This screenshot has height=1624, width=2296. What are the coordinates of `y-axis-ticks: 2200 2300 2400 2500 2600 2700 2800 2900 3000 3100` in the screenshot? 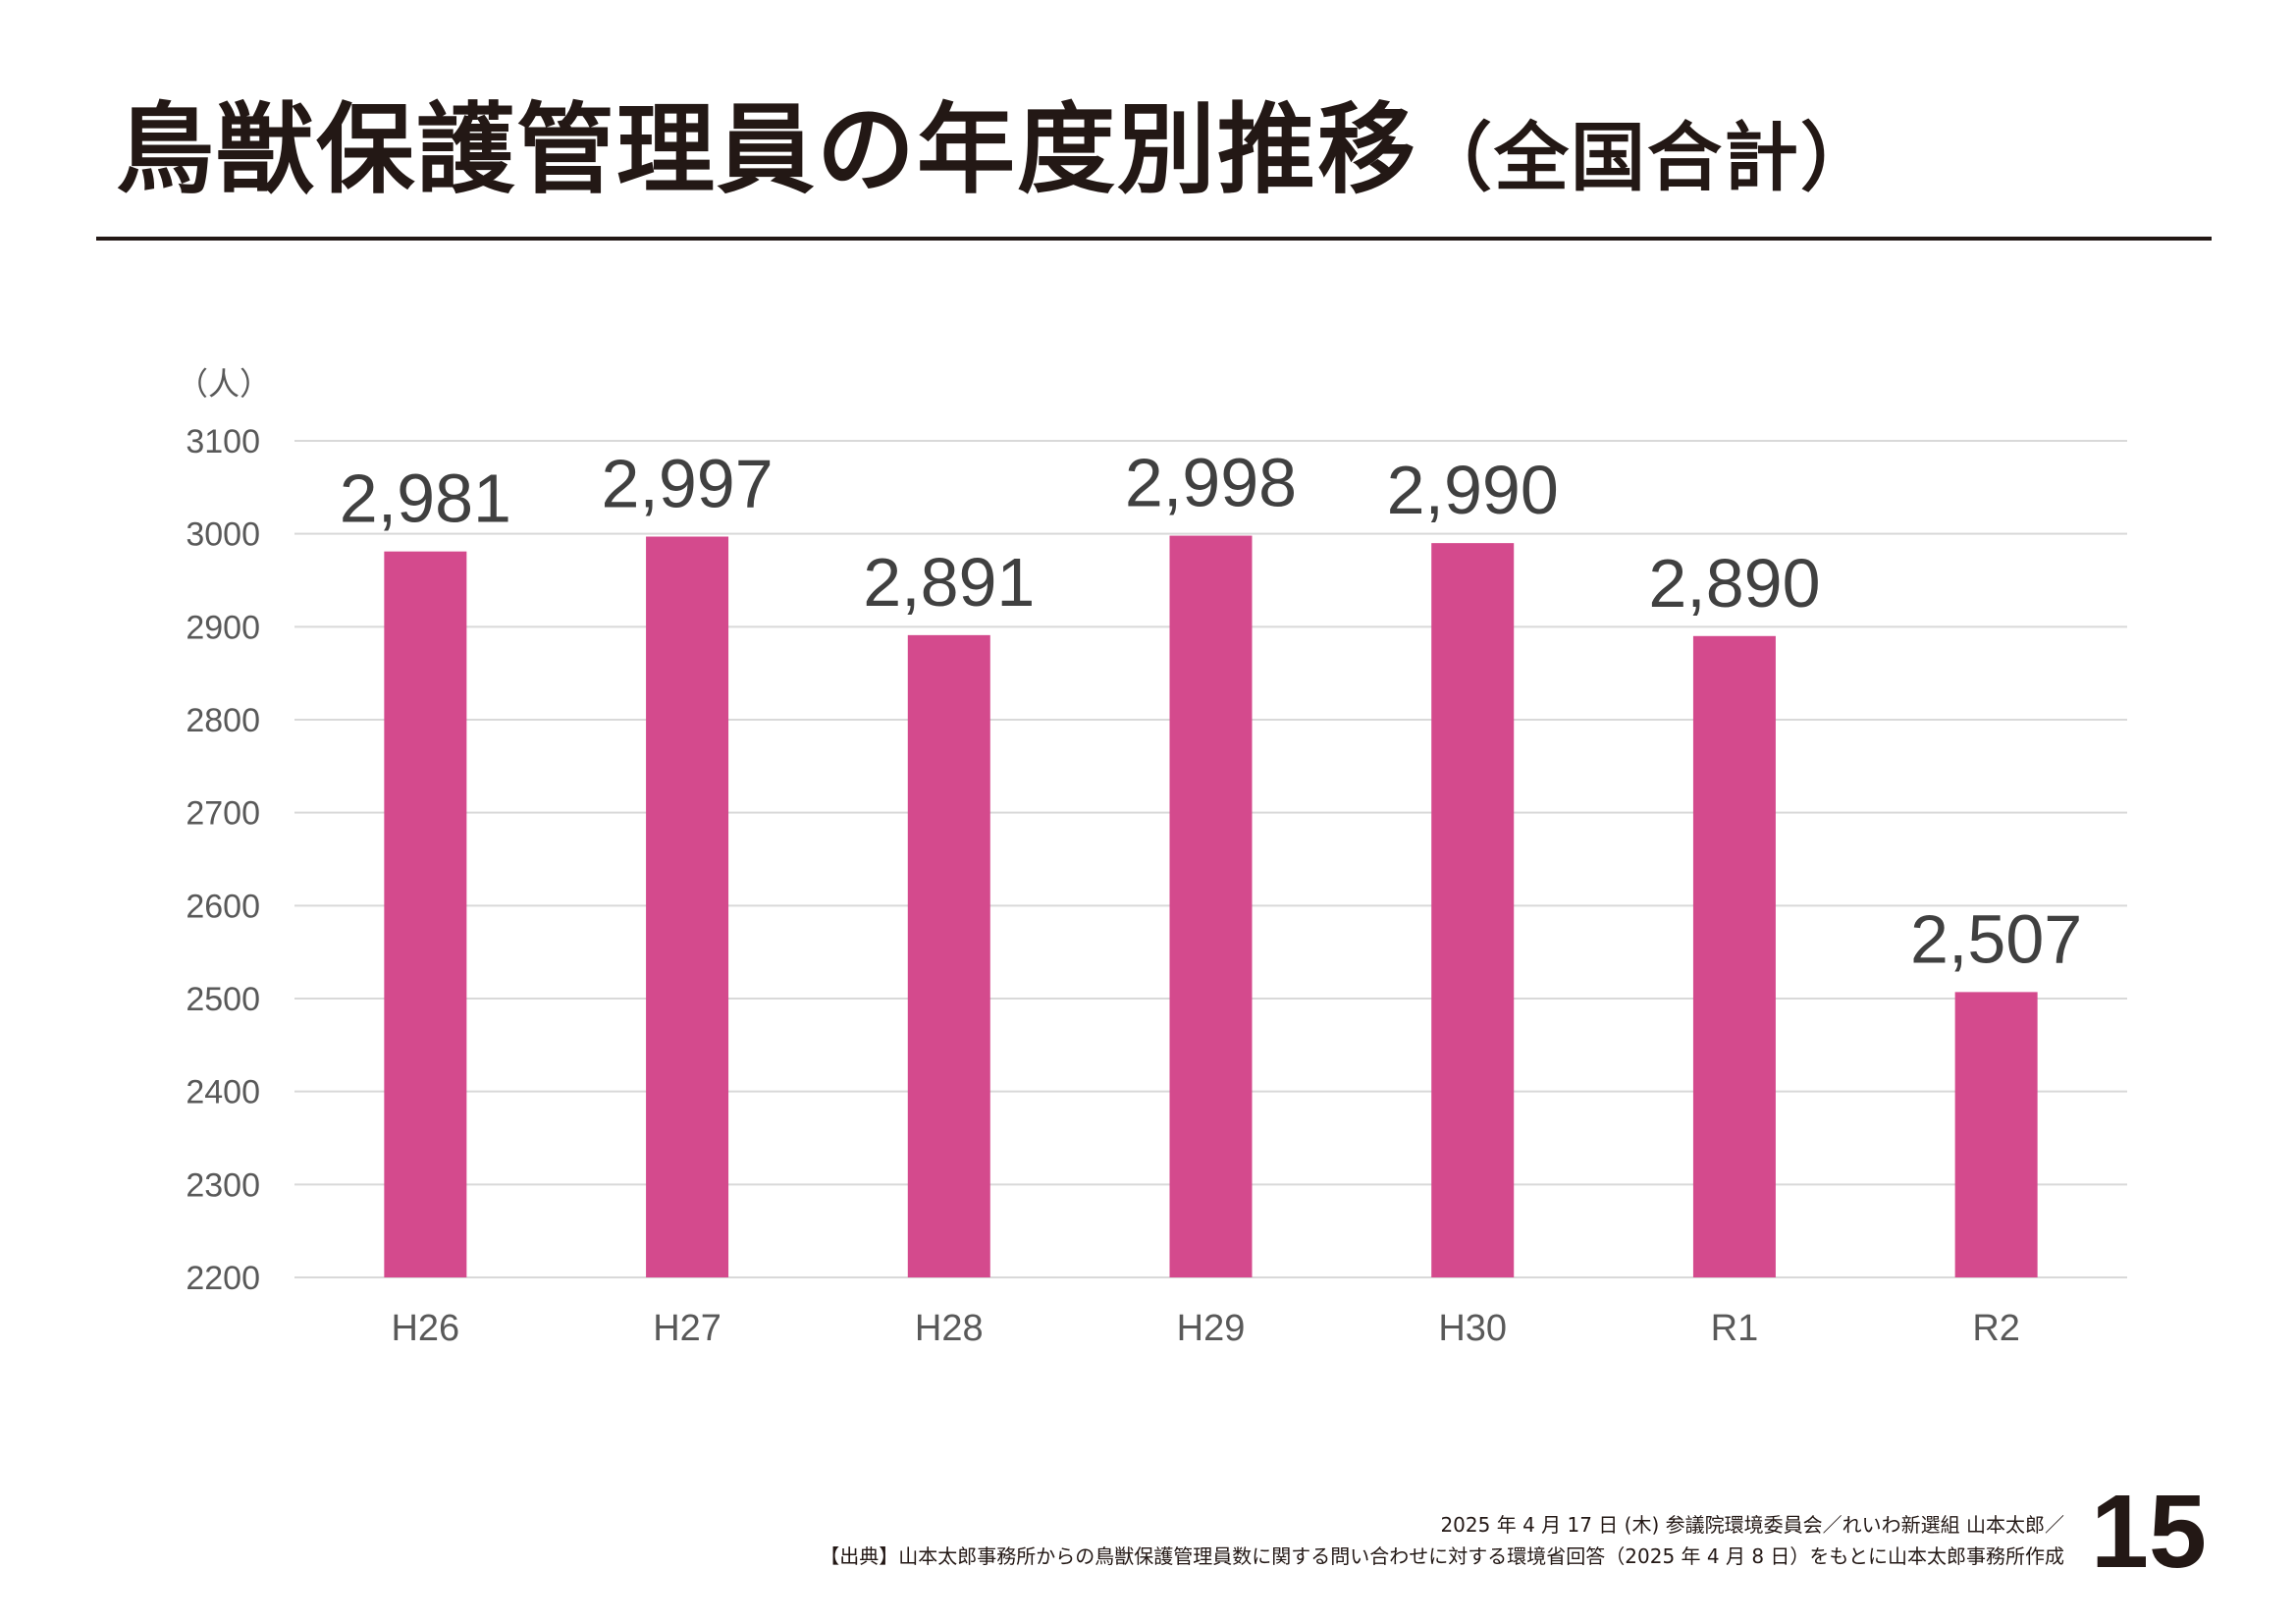 It's located at (223, 860).